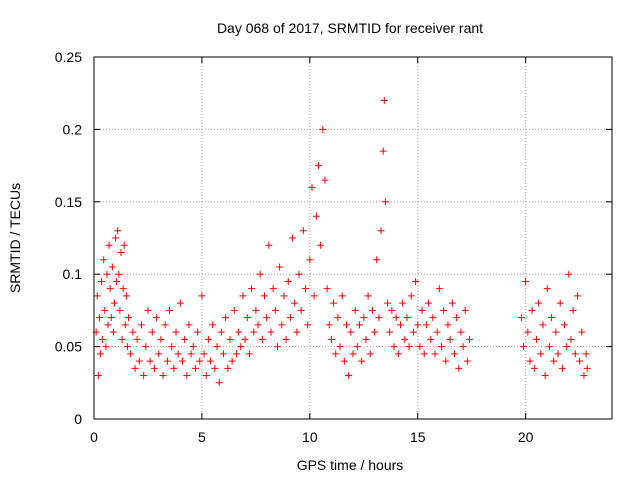 The image size is (640, 480). What do you see at coordinates (78, 419) in the screenshot?
I see `y-tick-label: 0` at bounding box center [78, 419].